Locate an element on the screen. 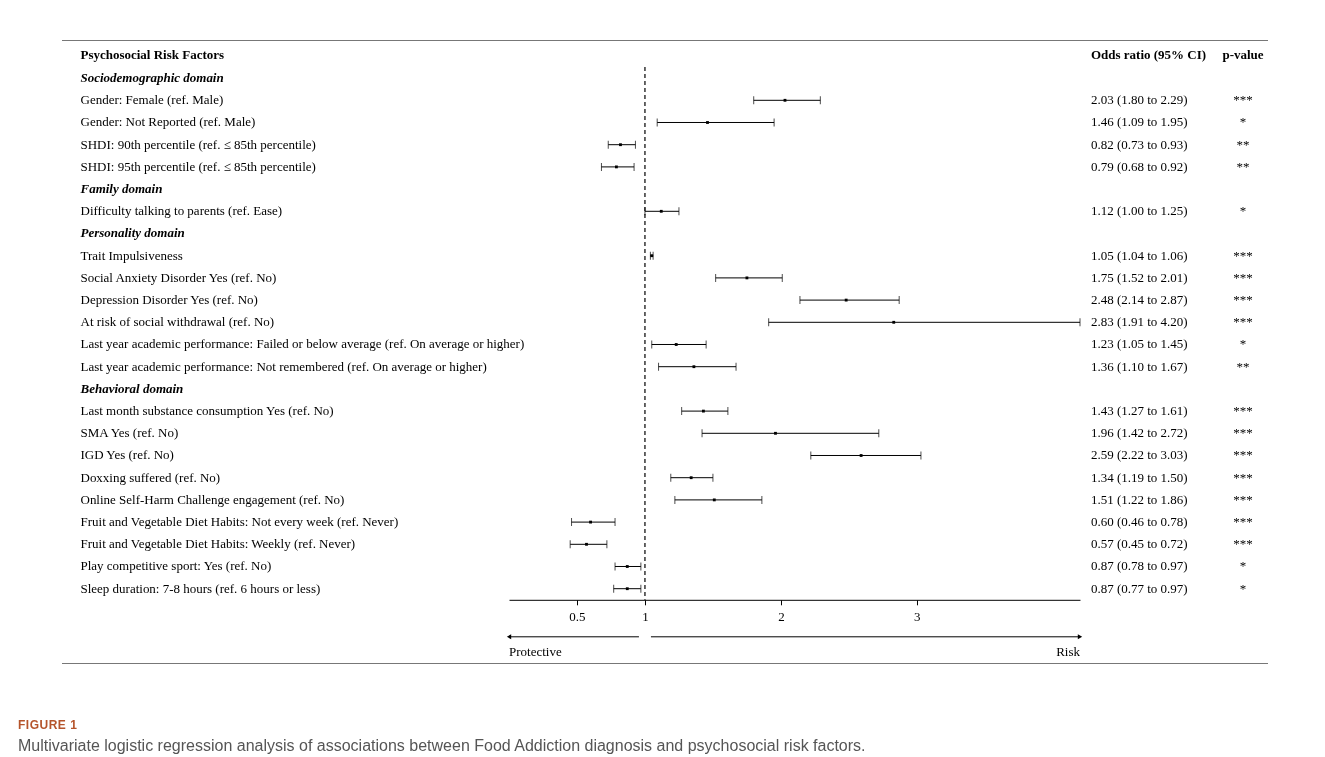 The width and height of the screenshot is (1325, 757). data-label: 1.12 (1.00 to 1.25) is located at coordinates (1139, 211).